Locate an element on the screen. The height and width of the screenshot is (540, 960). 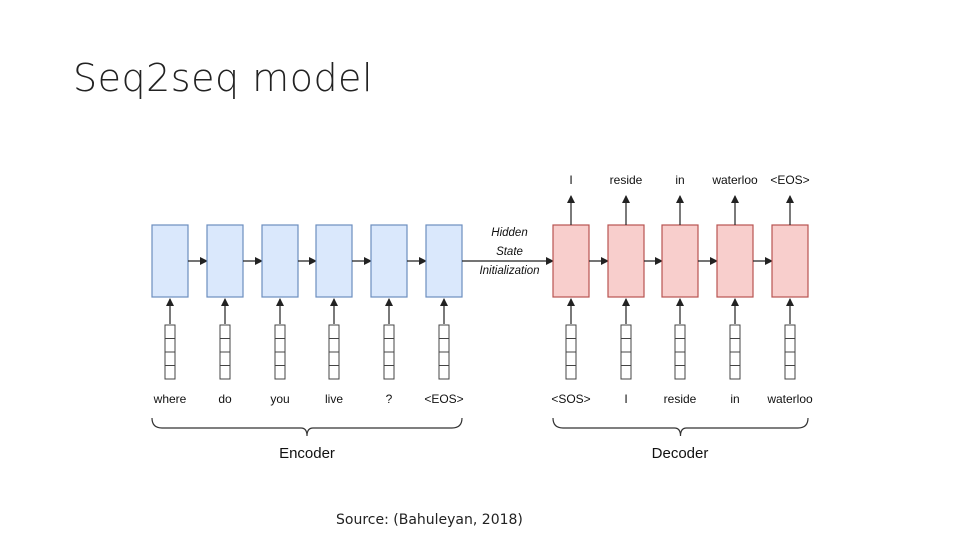
hidden-state-label-line: State is located at coordinates (509, 252).